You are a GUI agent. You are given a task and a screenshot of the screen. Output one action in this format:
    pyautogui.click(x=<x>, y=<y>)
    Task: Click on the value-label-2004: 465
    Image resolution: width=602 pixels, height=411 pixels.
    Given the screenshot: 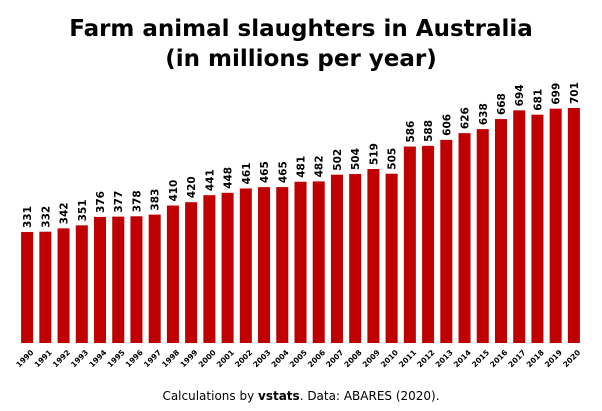 What is the action you would take?
    pyautogui.click(x=283, y=172)
    